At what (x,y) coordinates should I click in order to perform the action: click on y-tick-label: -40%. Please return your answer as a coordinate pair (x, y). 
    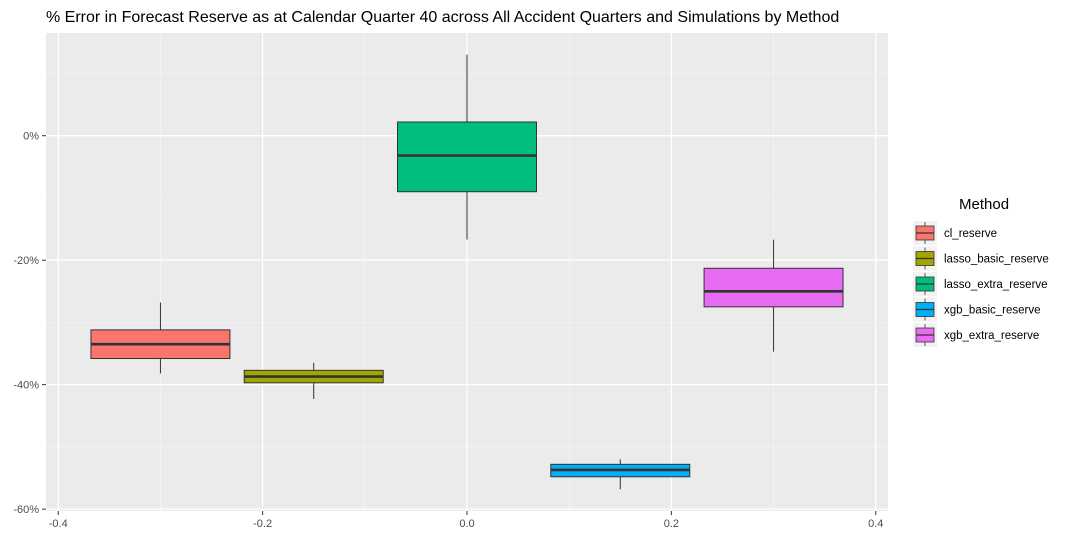
    Looking at the image, I should click on (26, 386).